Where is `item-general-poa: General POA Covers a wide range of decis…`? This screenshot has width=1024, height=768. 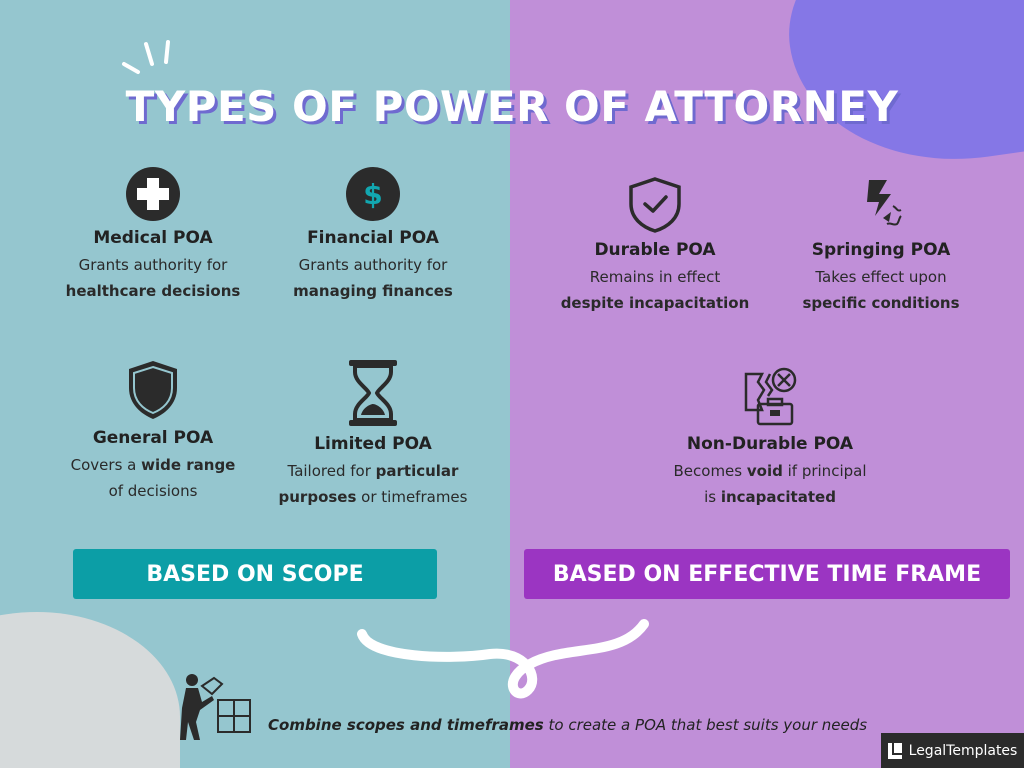 item-general-poa: General POA Covers a wide range of decis… is located at coordinates (153, 431).